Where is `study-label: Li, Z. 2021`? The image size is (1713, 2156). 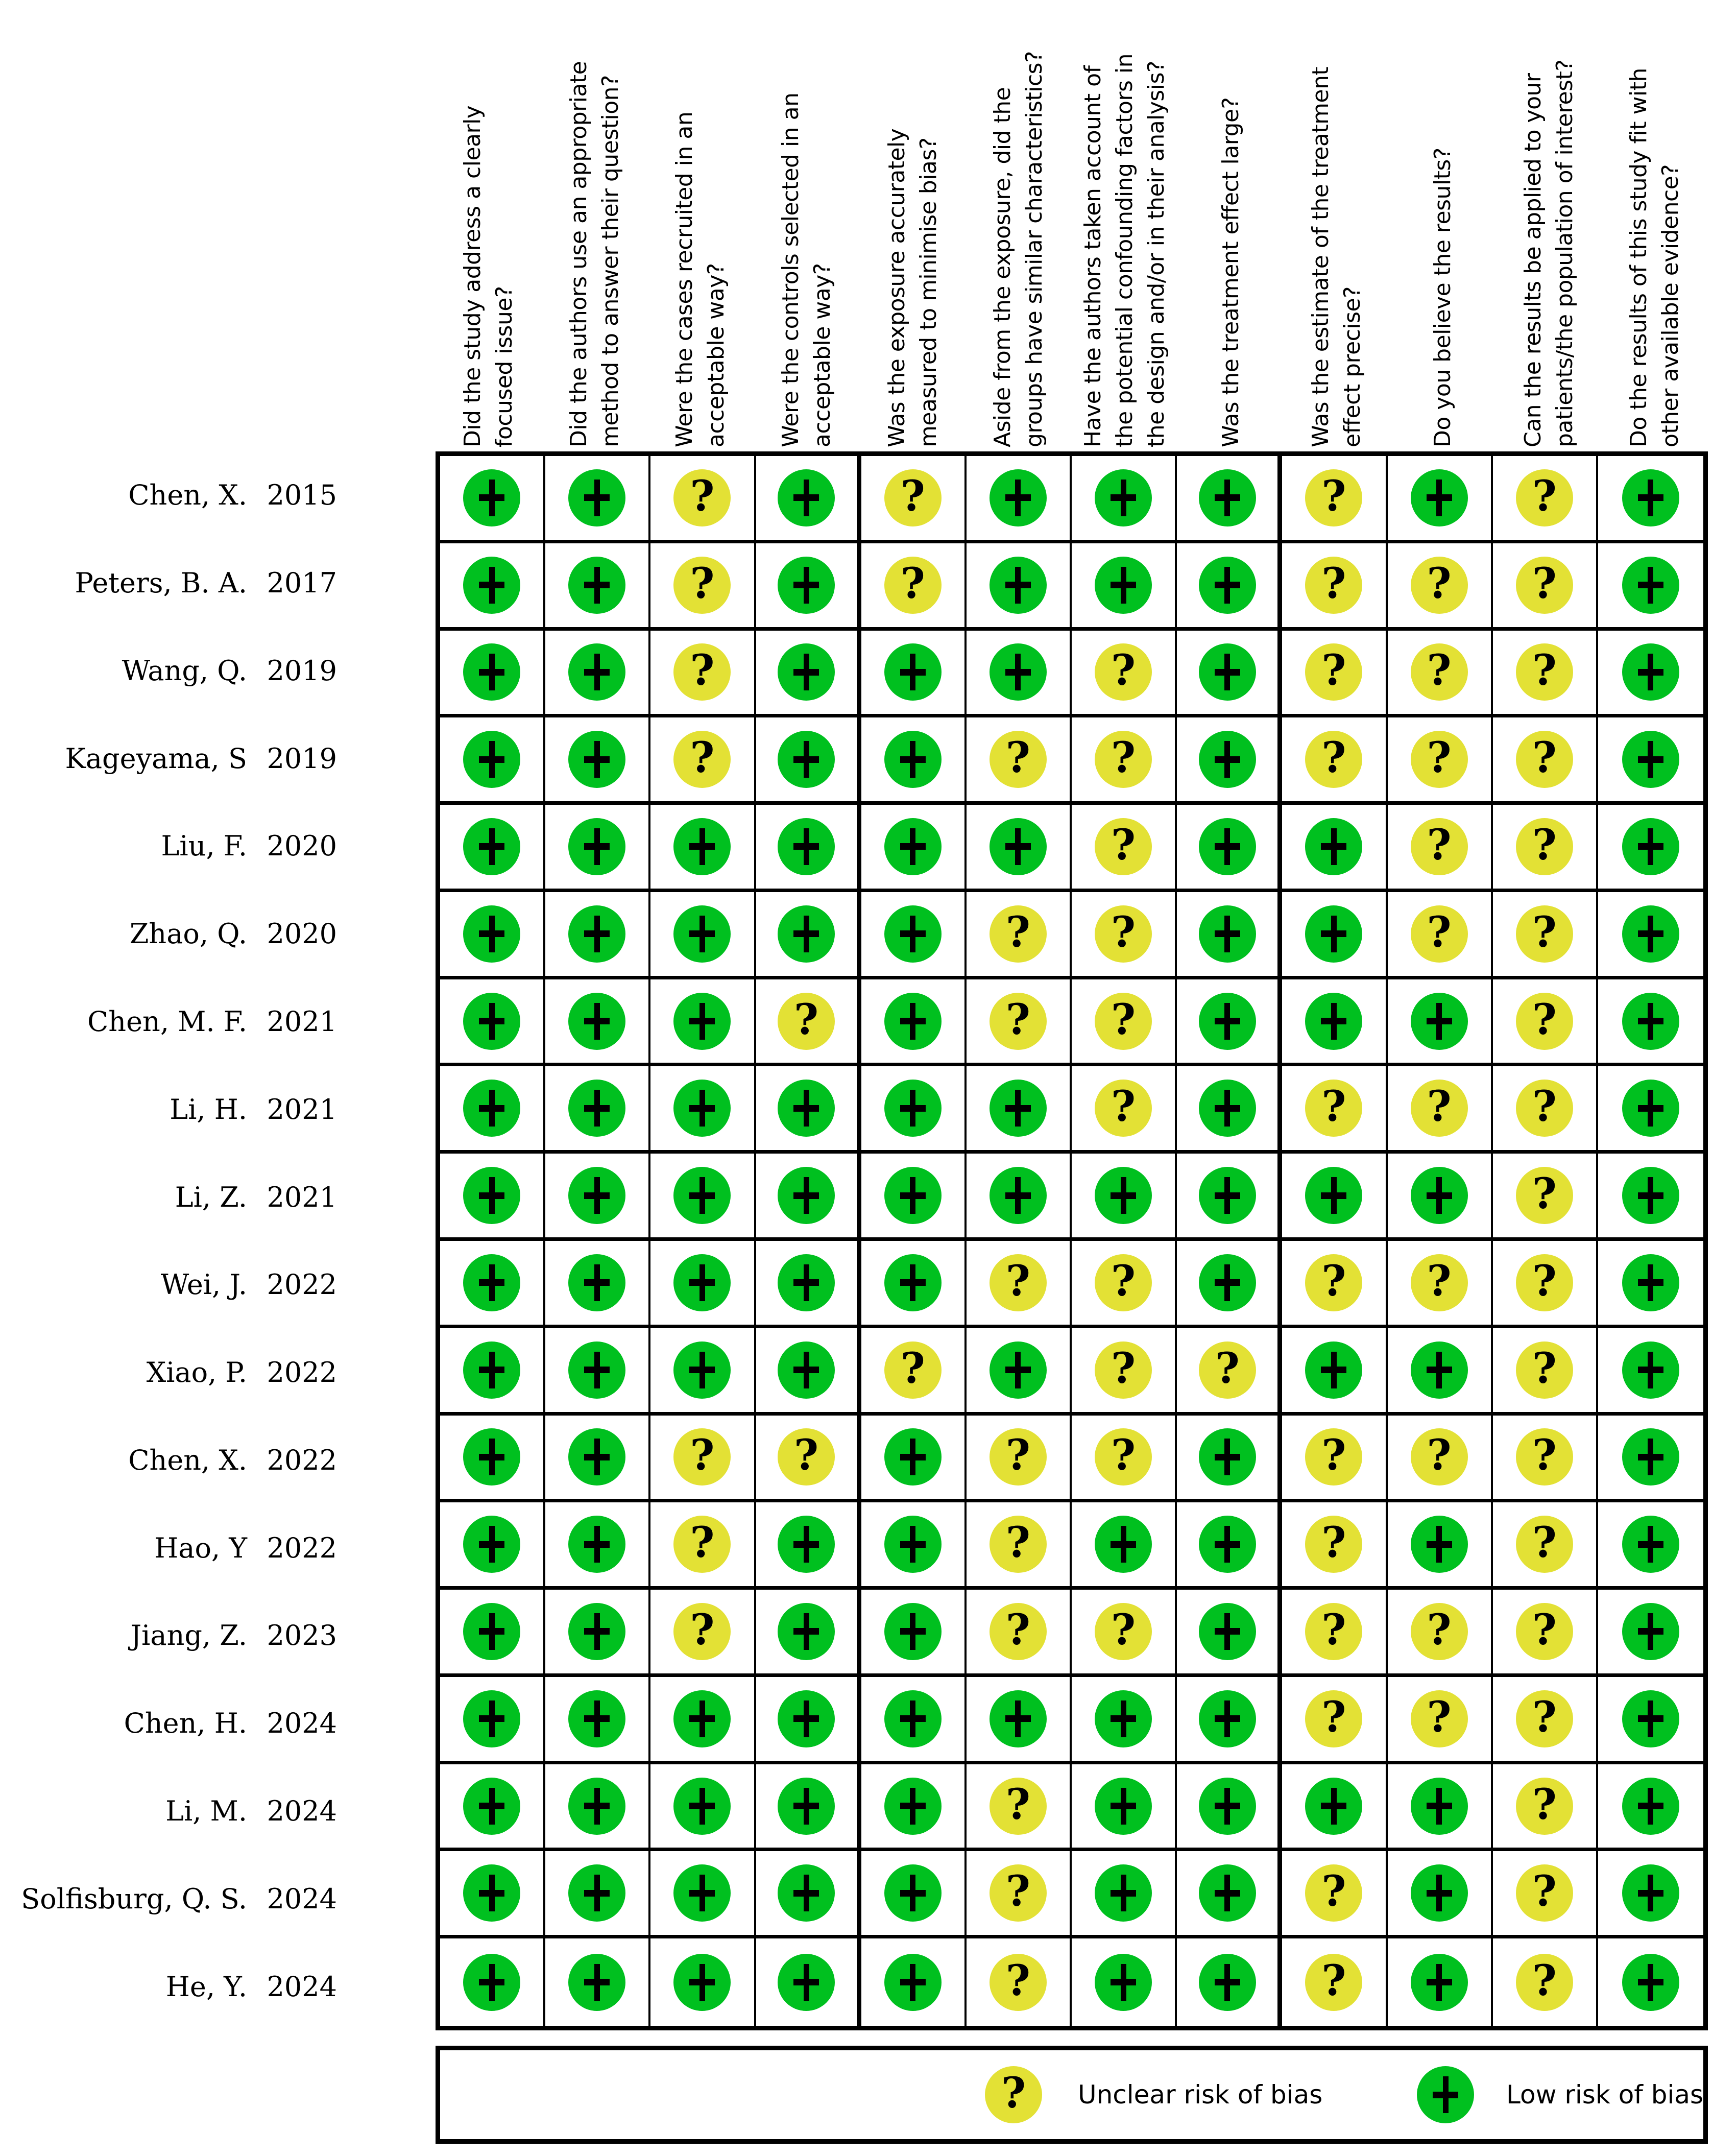
study-label: Li, Z. 2021 is located at coordinates (168, 1197).